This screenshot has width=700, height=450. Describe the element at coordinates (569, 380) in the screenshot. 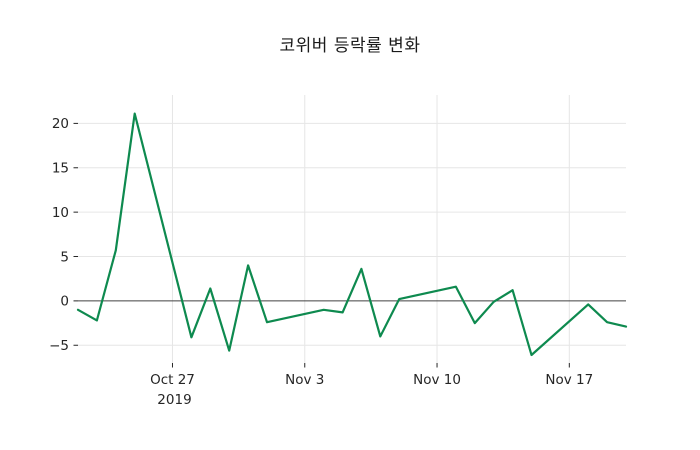

I see `x-tick-label: Nov 17` at that location.